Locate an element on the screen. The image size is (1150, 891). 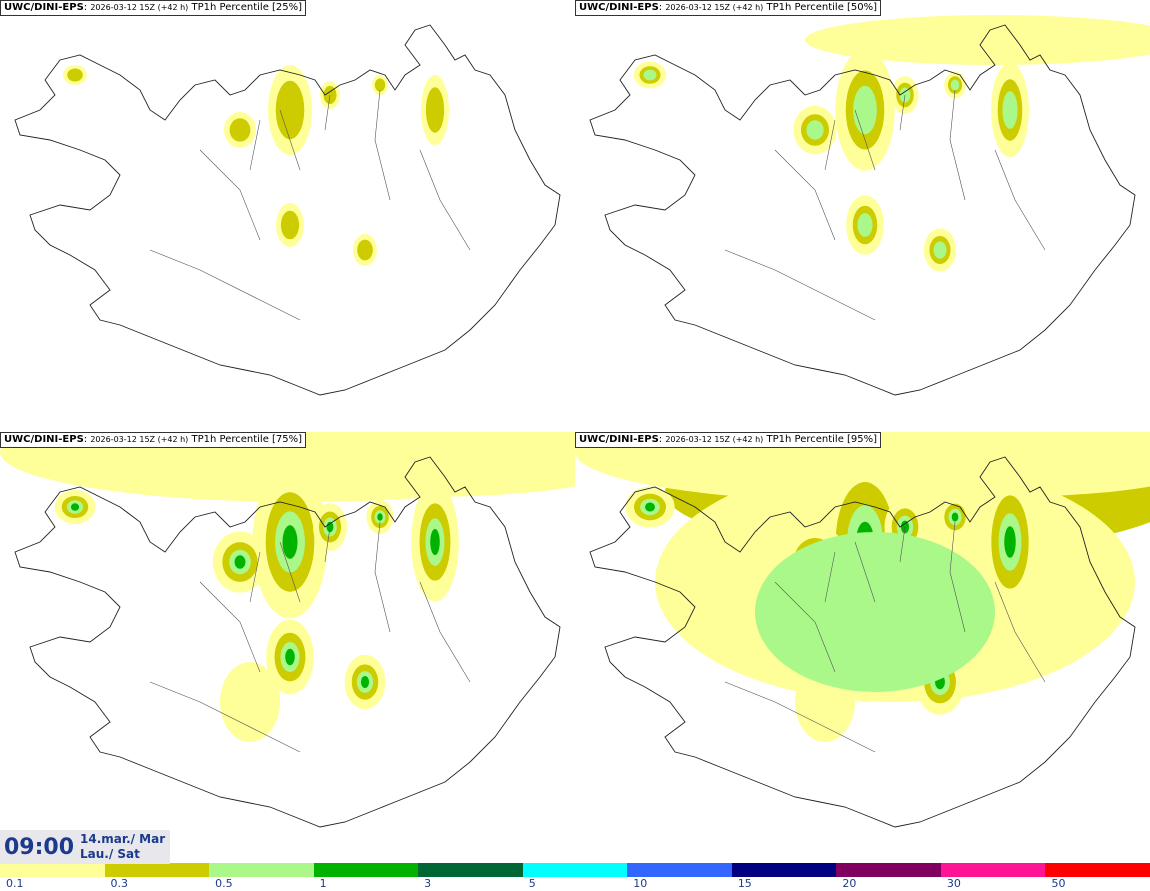
field-label: TP1h Percentile [50%] is located at coordinates (822, 7).